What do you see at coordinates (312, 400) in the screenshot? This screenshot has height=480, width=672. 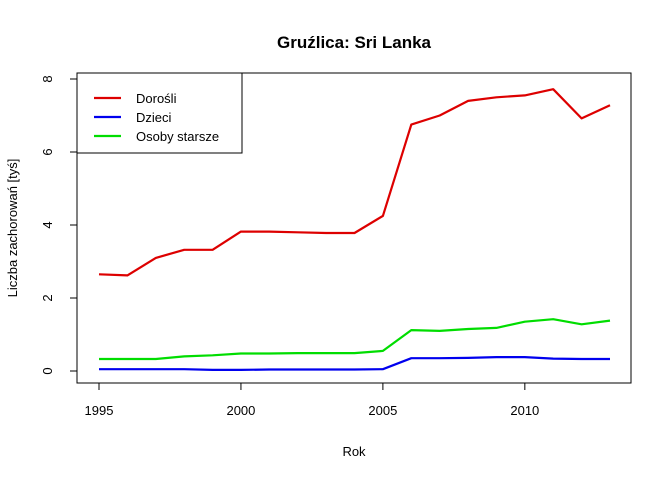 I see `x-axis: 1995 2000 2005 2010` at bounding box center [312, 400].